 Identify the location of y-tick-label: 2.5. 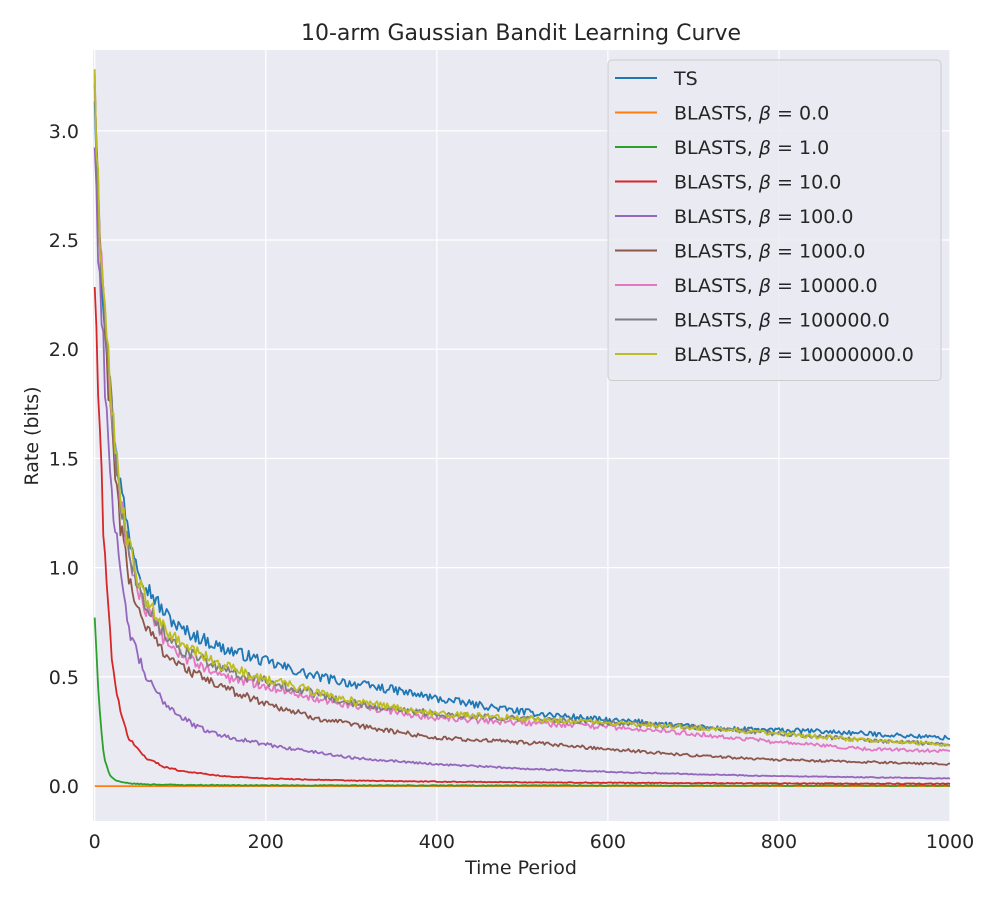
(64, 241).